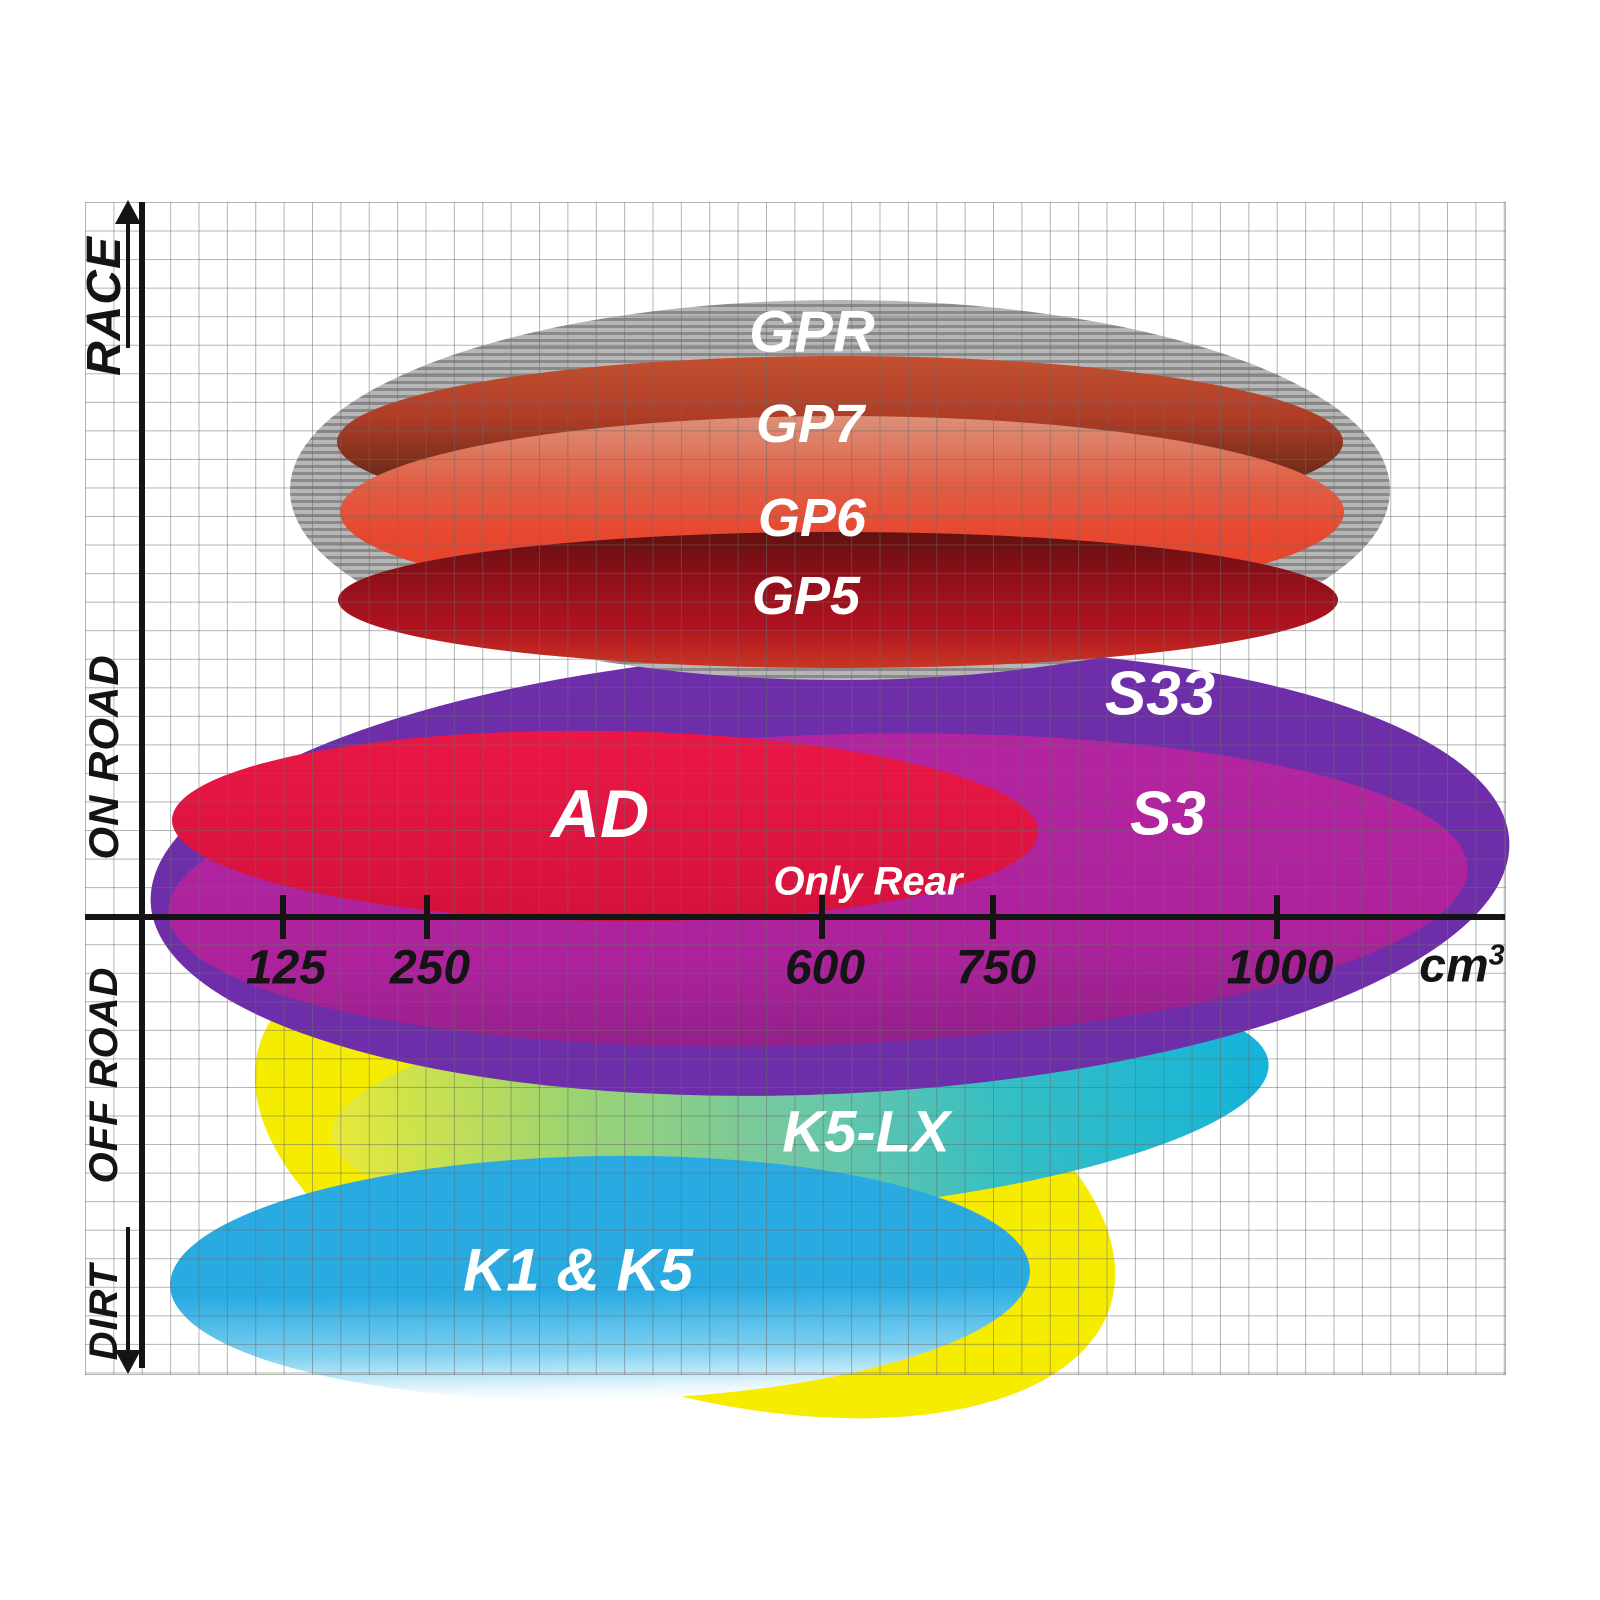 The image size is (1600, 1600). I want to click on y-axis-label-race: RACE, so click(104, 306).